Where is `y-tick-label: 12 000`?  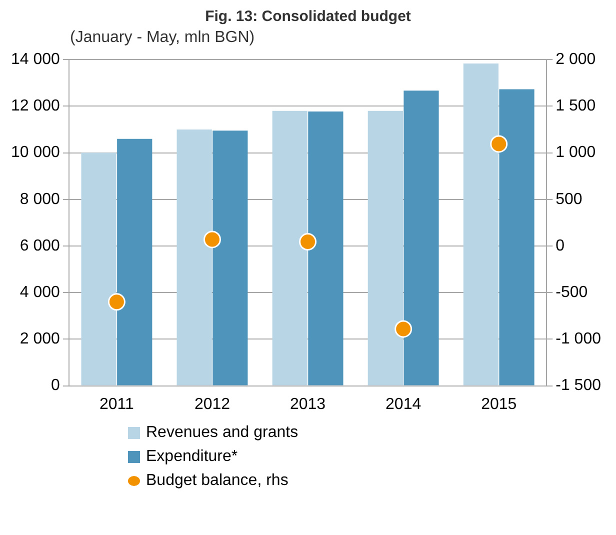
y-tick-label: 12 000 is located at coordinates (35, 106).